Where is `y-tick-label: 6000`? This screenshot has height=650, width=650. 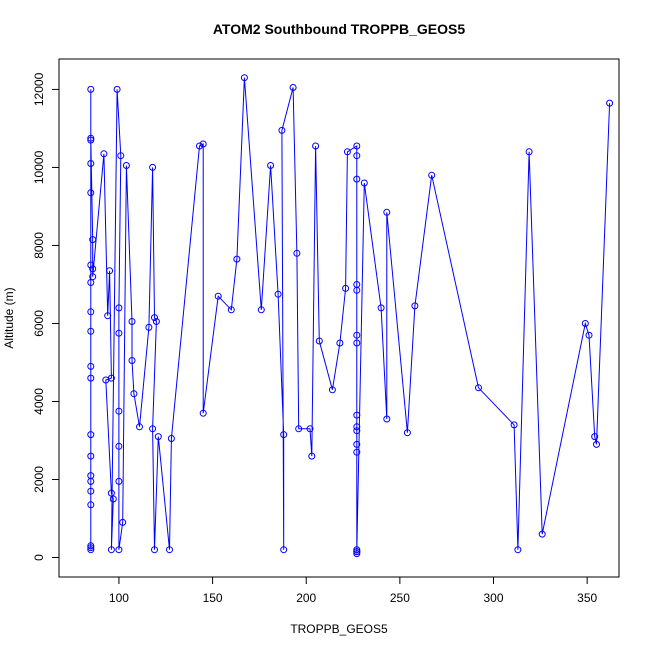
y-tick-label: 6000 is located at coordinates (39, 323).